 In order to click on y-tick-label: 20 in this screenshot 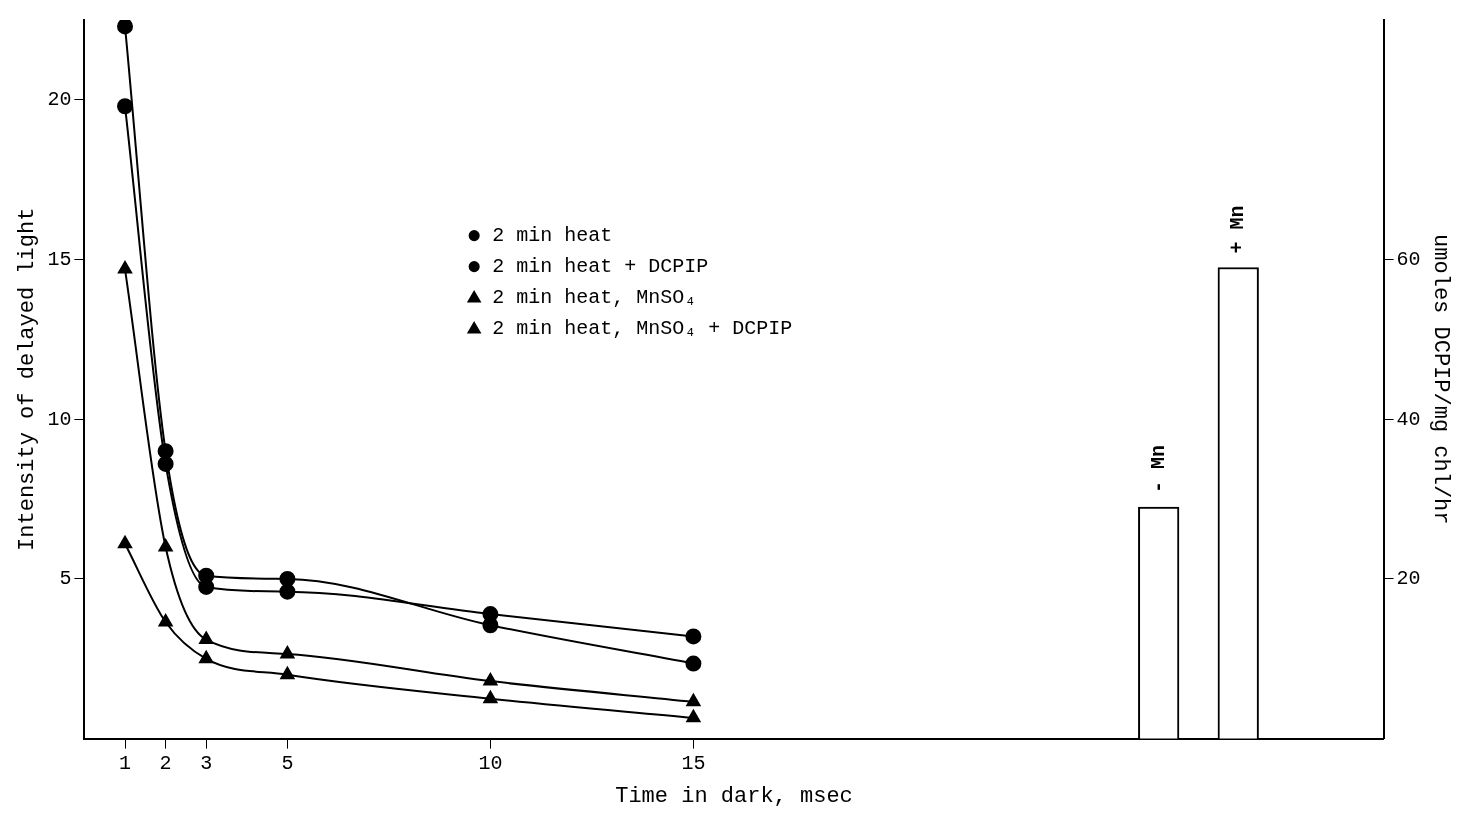, I will do `click(59, 100)`.